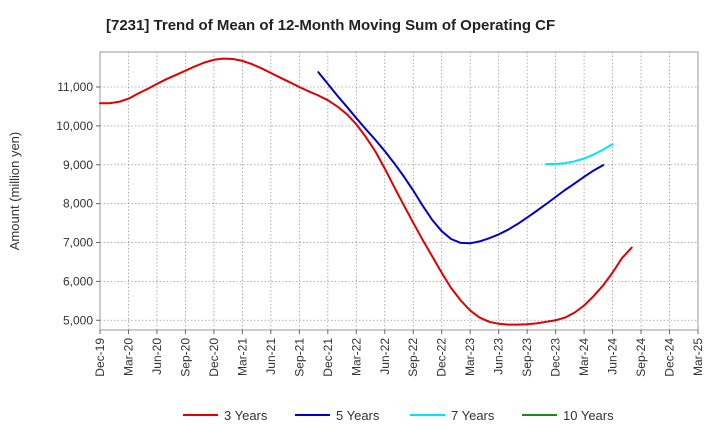  What do you see at coordinates (185, 357) in the screenshot?
I see `x-tick-label: Sep-20` at bounding box center [185, 357].